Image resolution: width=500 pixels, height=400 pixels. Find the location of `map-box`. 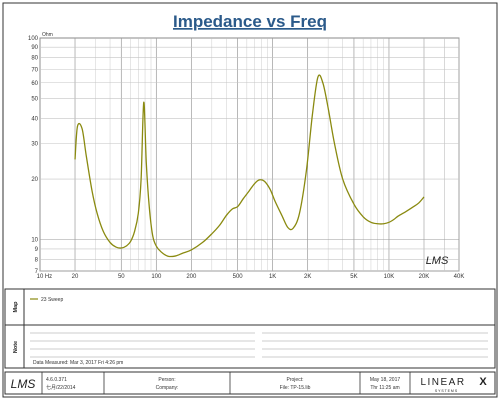

map-box is located at coordinates (250, 307).